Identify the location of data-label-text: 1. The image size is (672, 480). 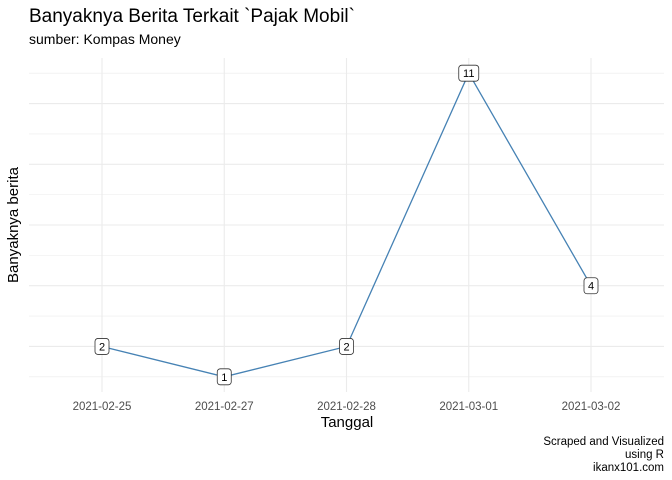
(224, 378).